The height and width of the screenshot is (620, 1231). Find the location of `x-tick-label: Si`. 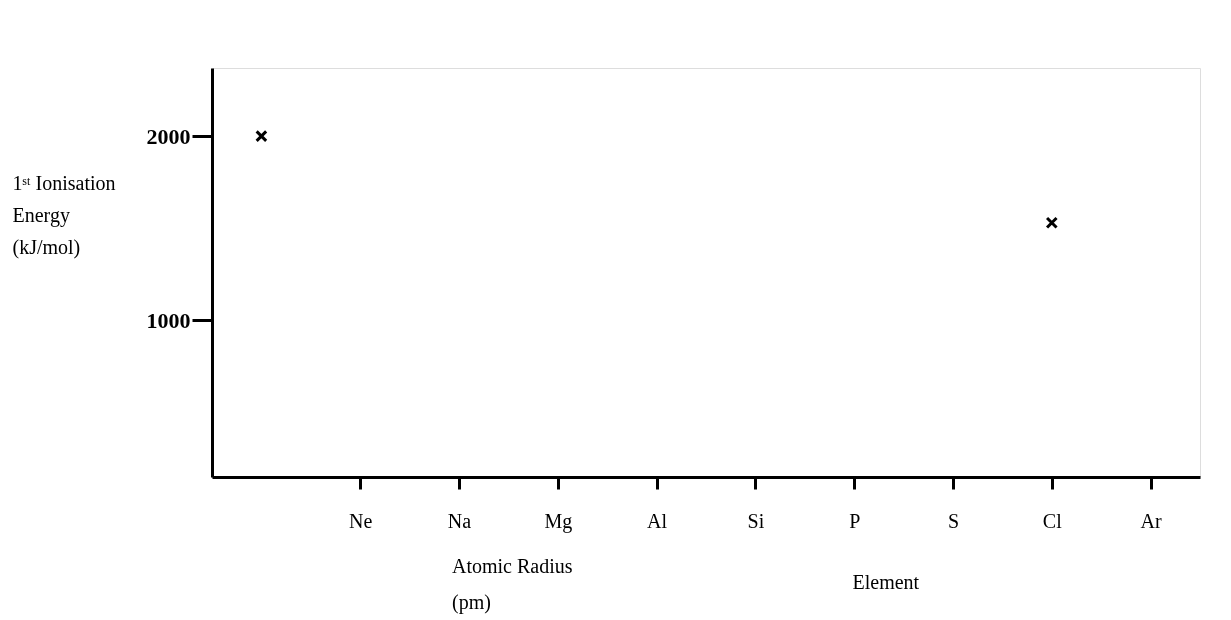

x-tick-label: Si is located at coordinates (756, 520).